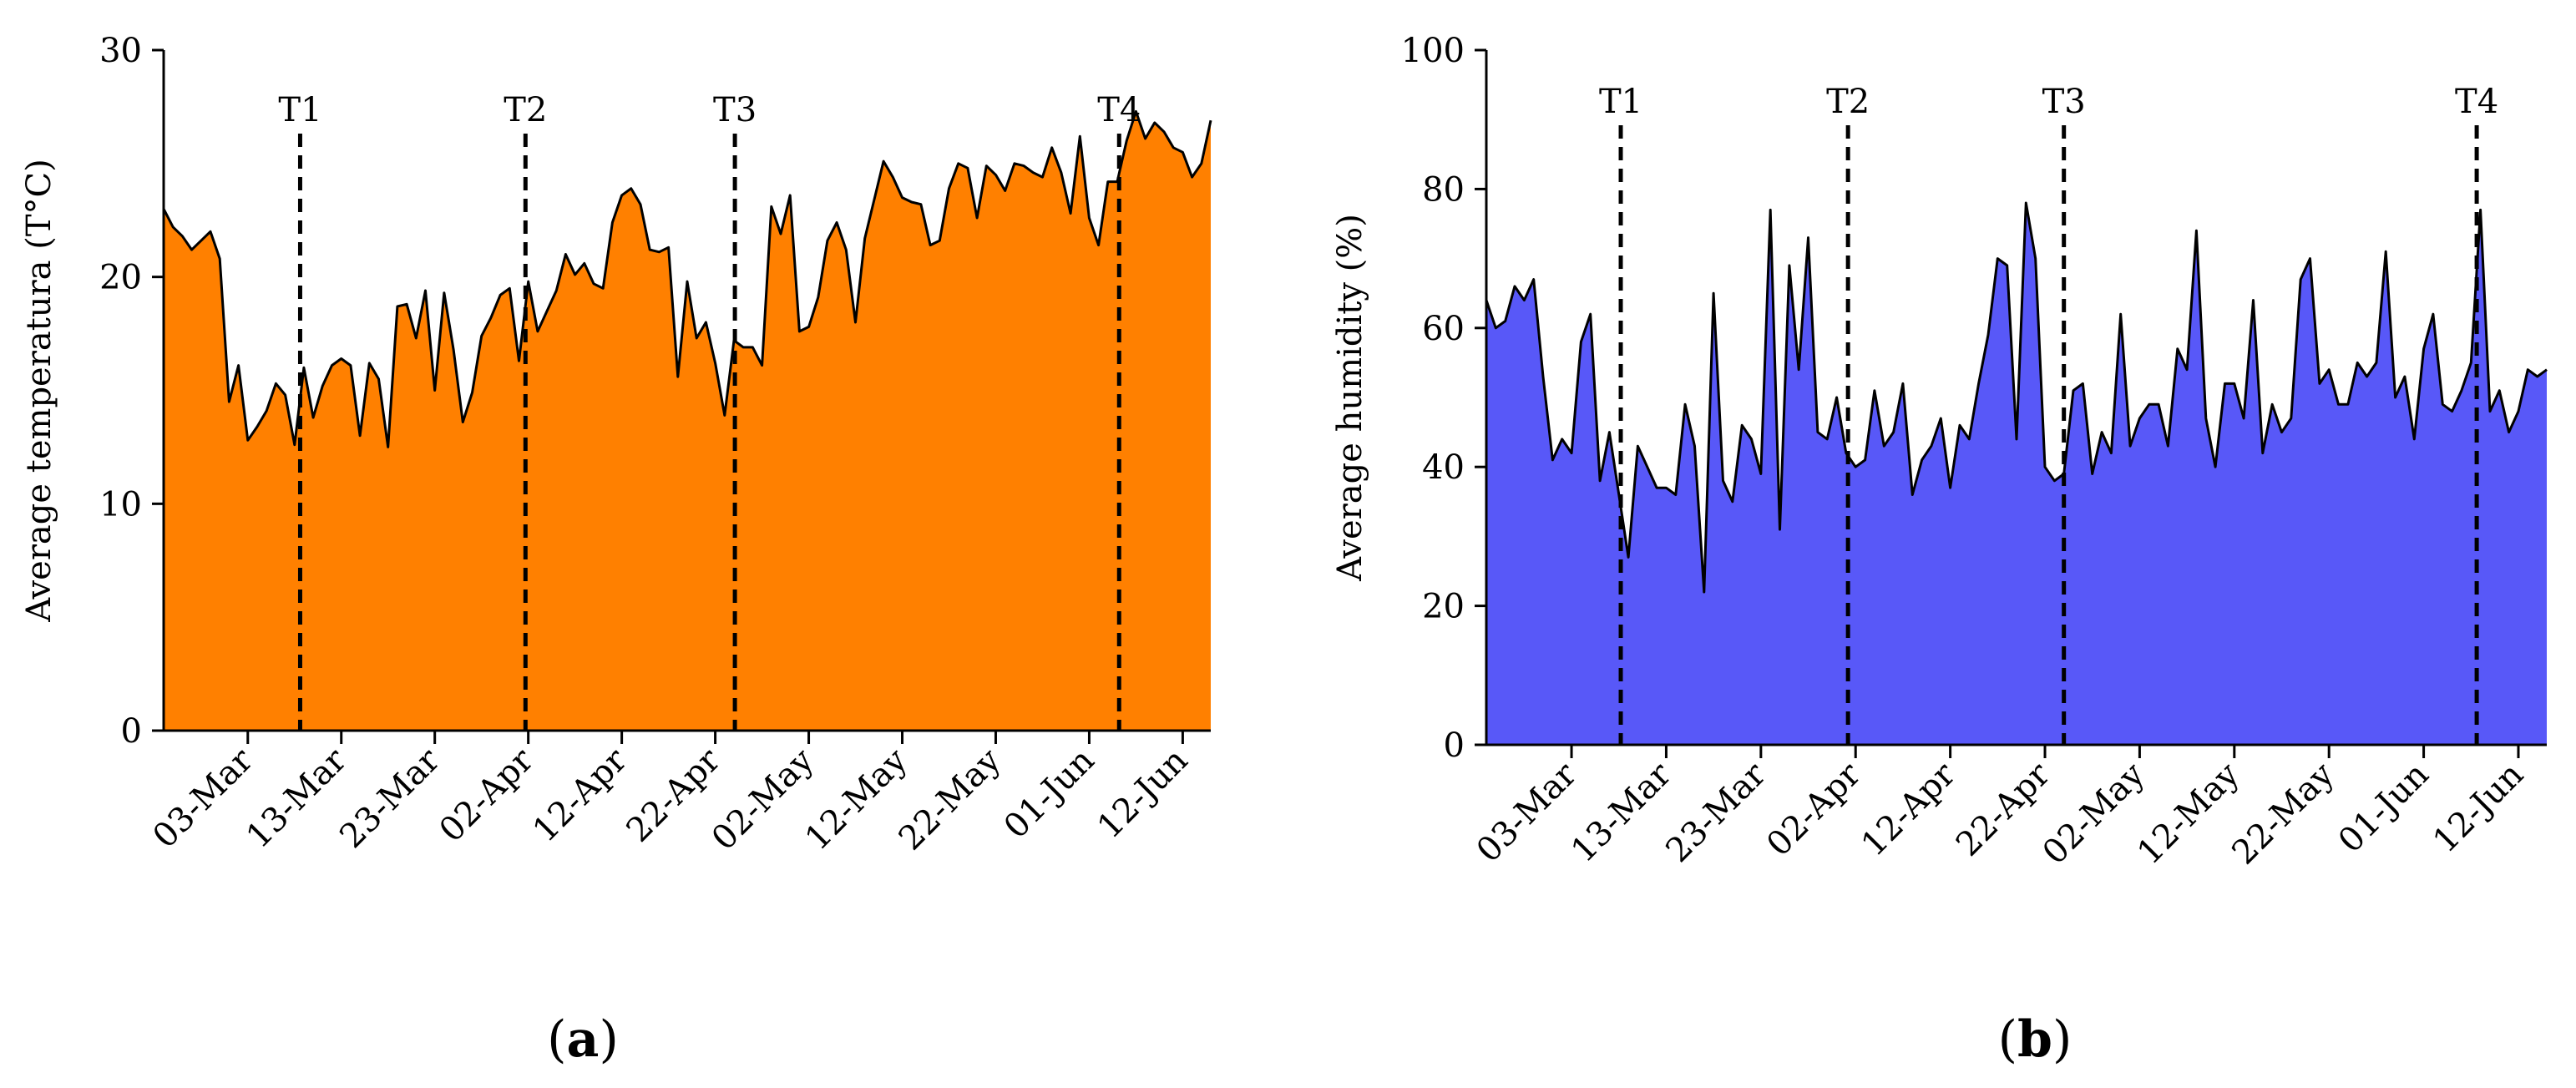 This screenshot has height=1088, width=2576. I want to click on temperature-x-tick-label: 02-Apr, so click(488, 795).